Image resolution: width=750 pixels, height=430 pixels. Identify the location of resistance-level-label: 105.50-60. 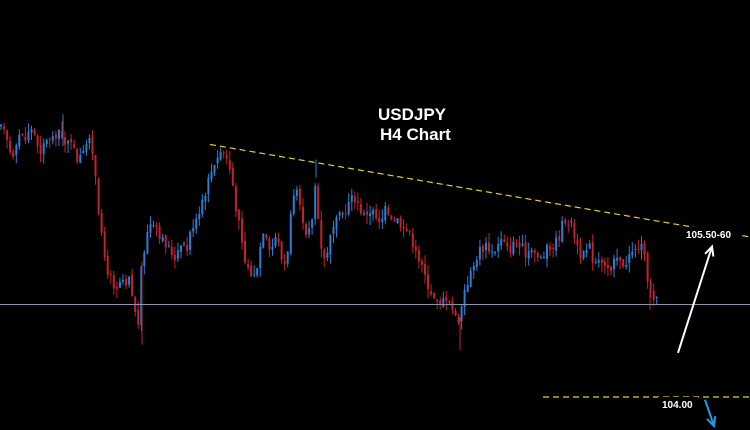
(708, 235).